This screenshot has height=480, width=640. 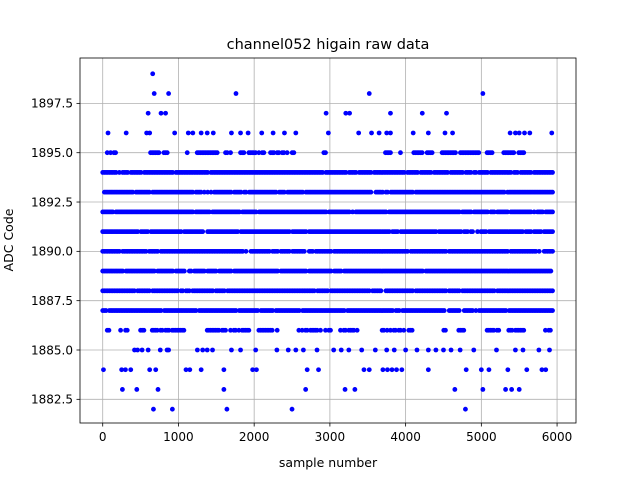 What do you see at coordinates (52, 104) in the screenshot?
I see `y-tick-label: 1897.5` at bounding box center [52, 104].